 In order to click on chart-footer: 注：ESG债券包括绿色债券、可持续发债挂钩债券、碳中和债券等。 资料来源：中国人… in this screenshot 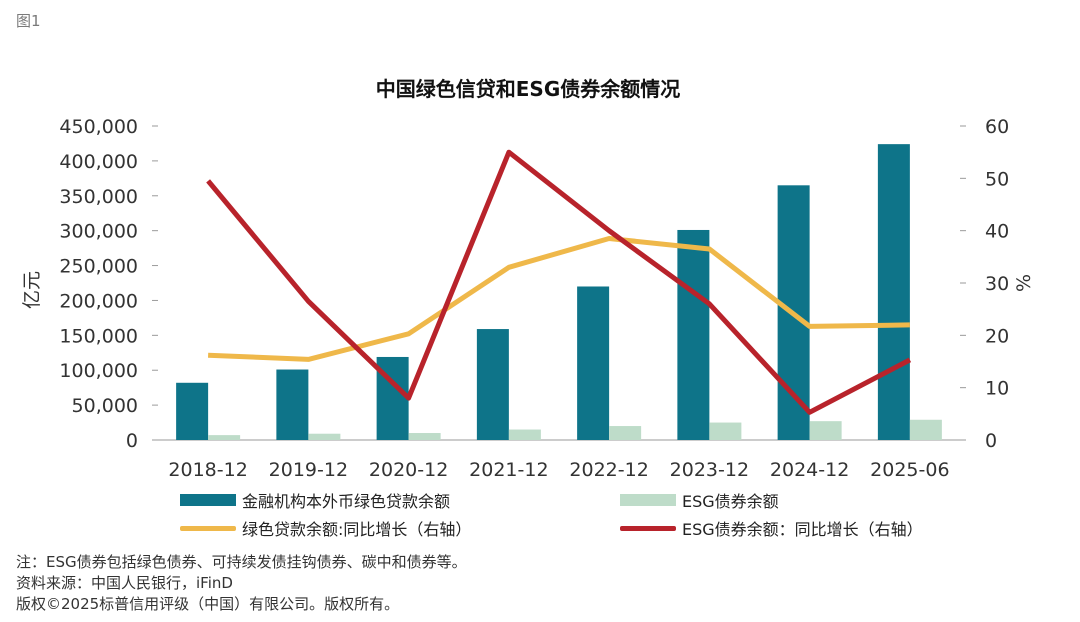, I will do `click(241, 583)`.